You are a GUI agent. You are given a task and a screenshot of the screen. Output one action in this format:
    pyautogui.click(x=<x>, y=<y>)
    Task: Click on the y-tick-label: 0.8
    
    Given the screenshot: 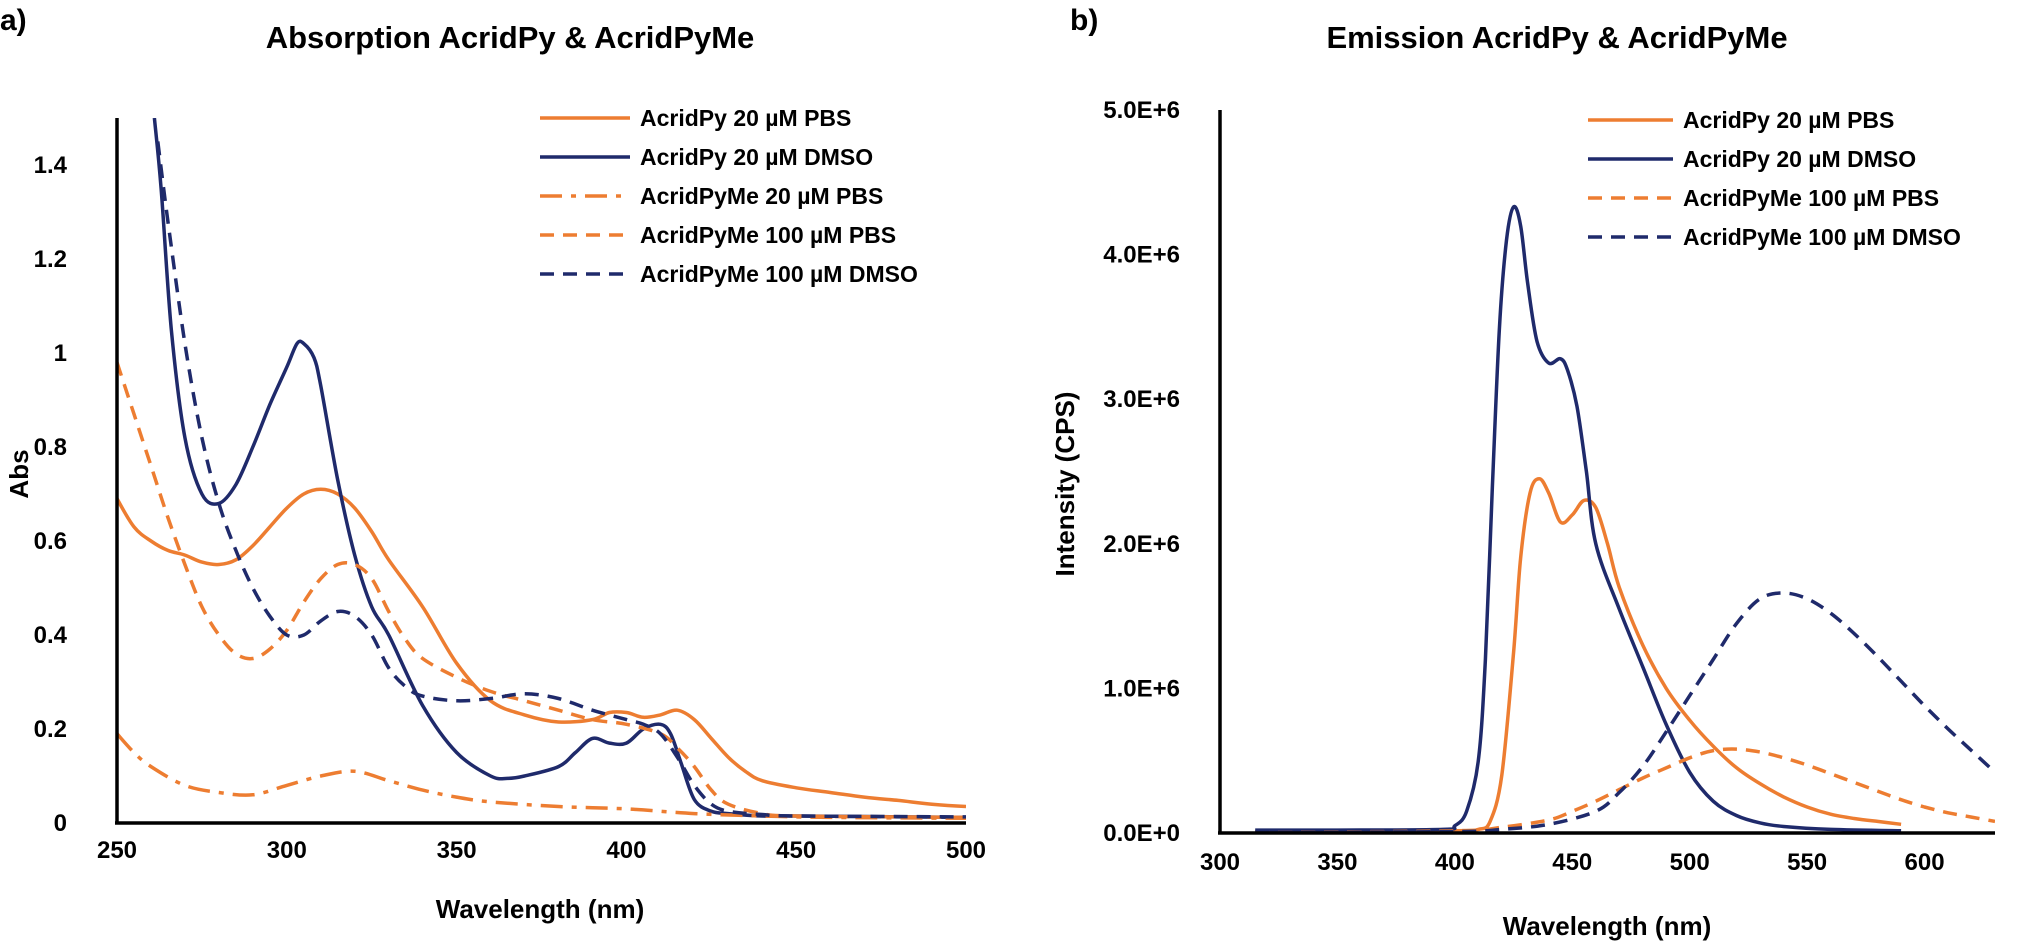 What is the action you would take?
    pyautogui.click(x=50, y=447)
    